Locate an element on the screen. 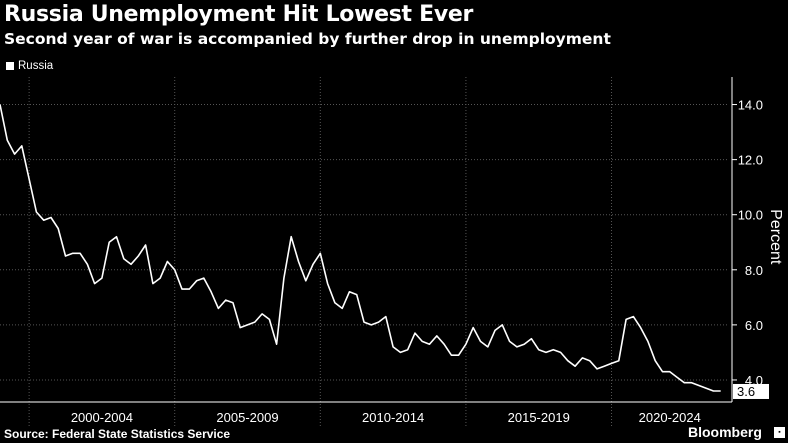  source-note: Source: Federal State Statistics Service is located at coordinates (117, 434).